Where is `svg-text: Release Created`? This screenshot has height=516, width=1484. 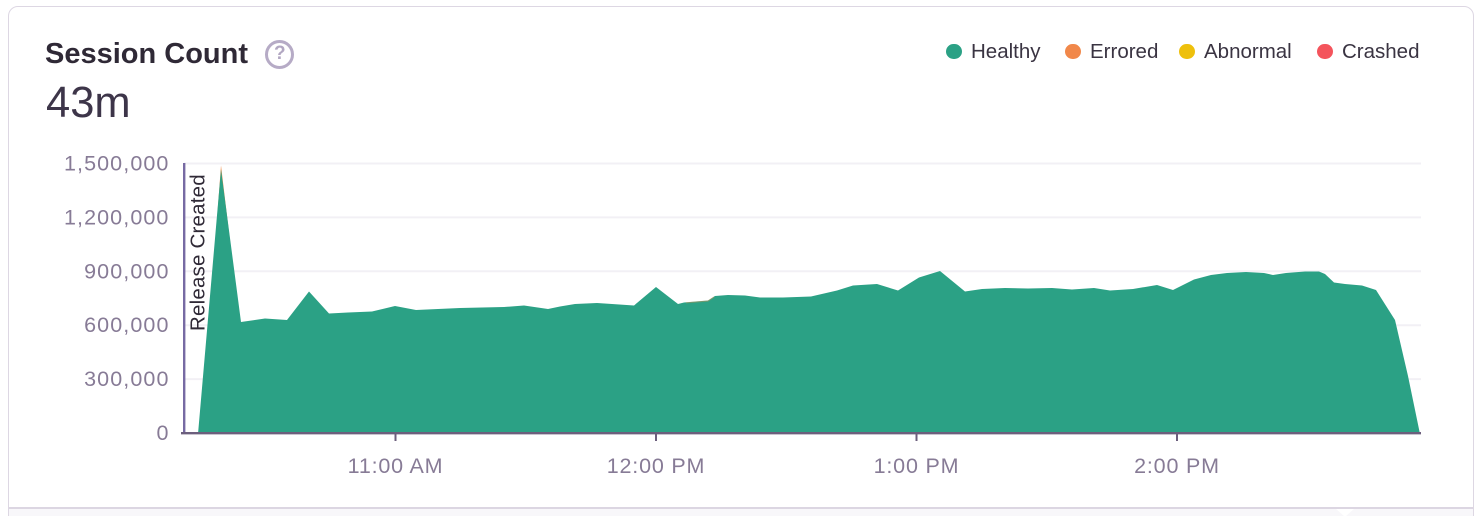
svg-text: Release Created is located at coordinates (198, 252).